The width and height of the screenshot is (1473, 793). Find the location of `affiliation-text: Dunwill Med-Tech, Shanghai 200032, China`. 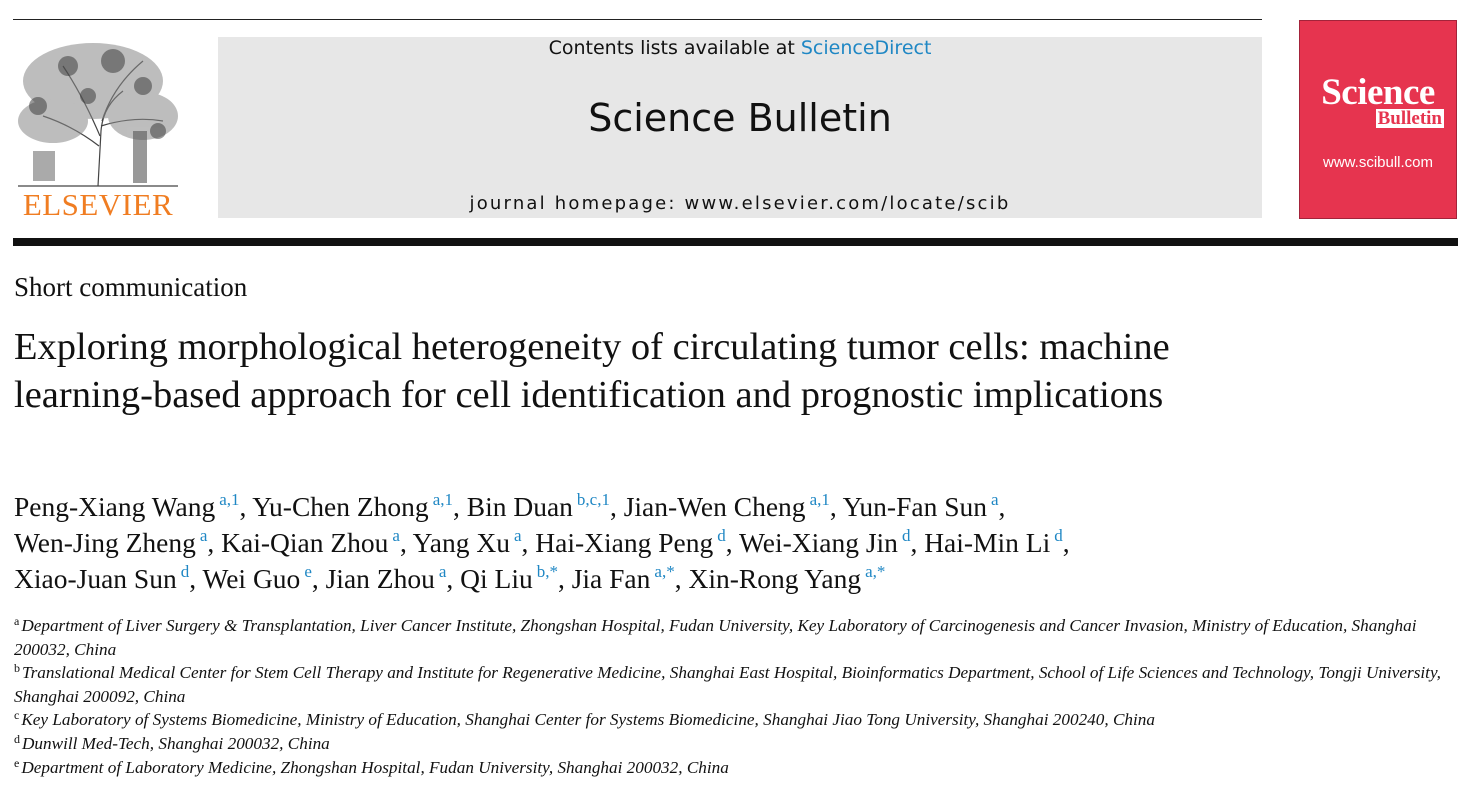

affiliation-text: Dunwill Med-Tech, Shanghai 200032, China is located at coordinates (176, 743).